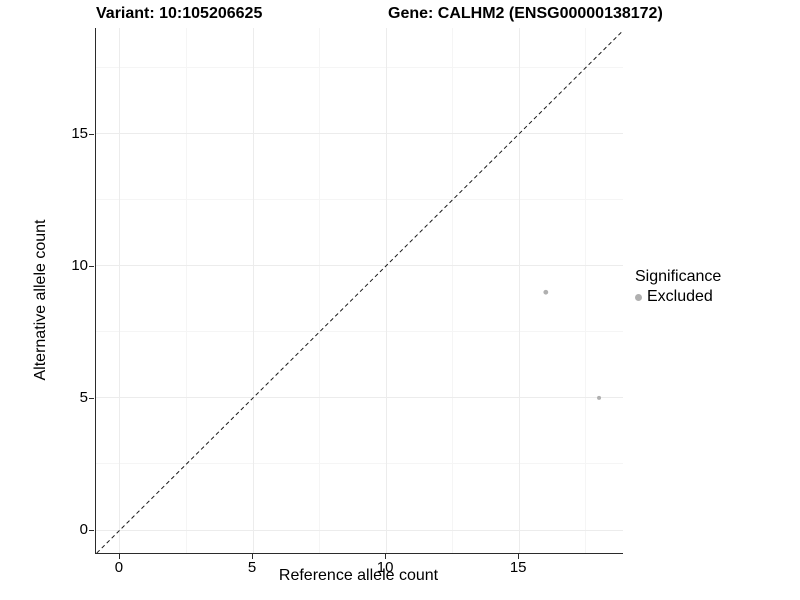 The height and width of the screenshot is (600, 800). What do you see at coordinates (358, 575) in the screenshot?
I see `x-axis-title: Reference allele count` at bounding box center [358, 575].